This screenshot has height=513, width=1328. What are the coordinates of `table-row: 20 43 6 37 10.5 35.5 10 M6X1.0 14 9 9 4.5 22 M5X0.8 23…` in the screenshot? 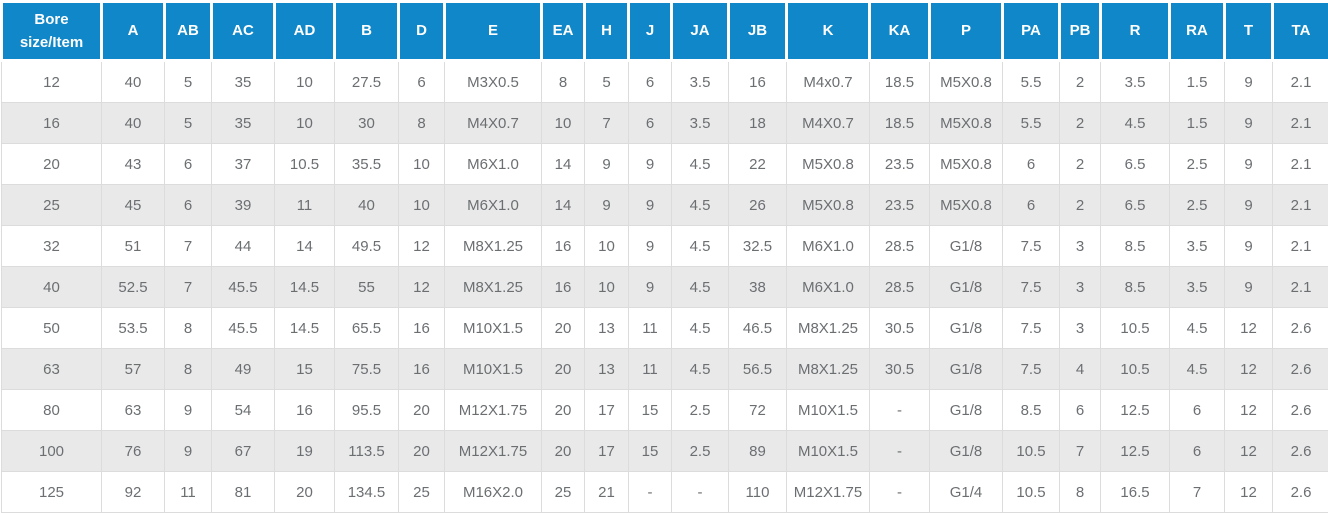 It's located at (664, 164).